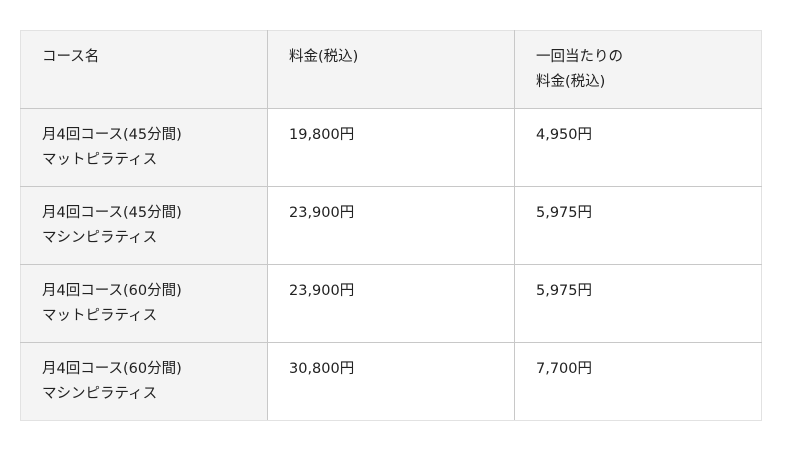 The image size is (800, 456). What do you see at coordinates (144, 225) in the screenshot?
I see `course-name-cell: 月4回コース(45分間) マシンピラティス` at bounding box center [144, 225].